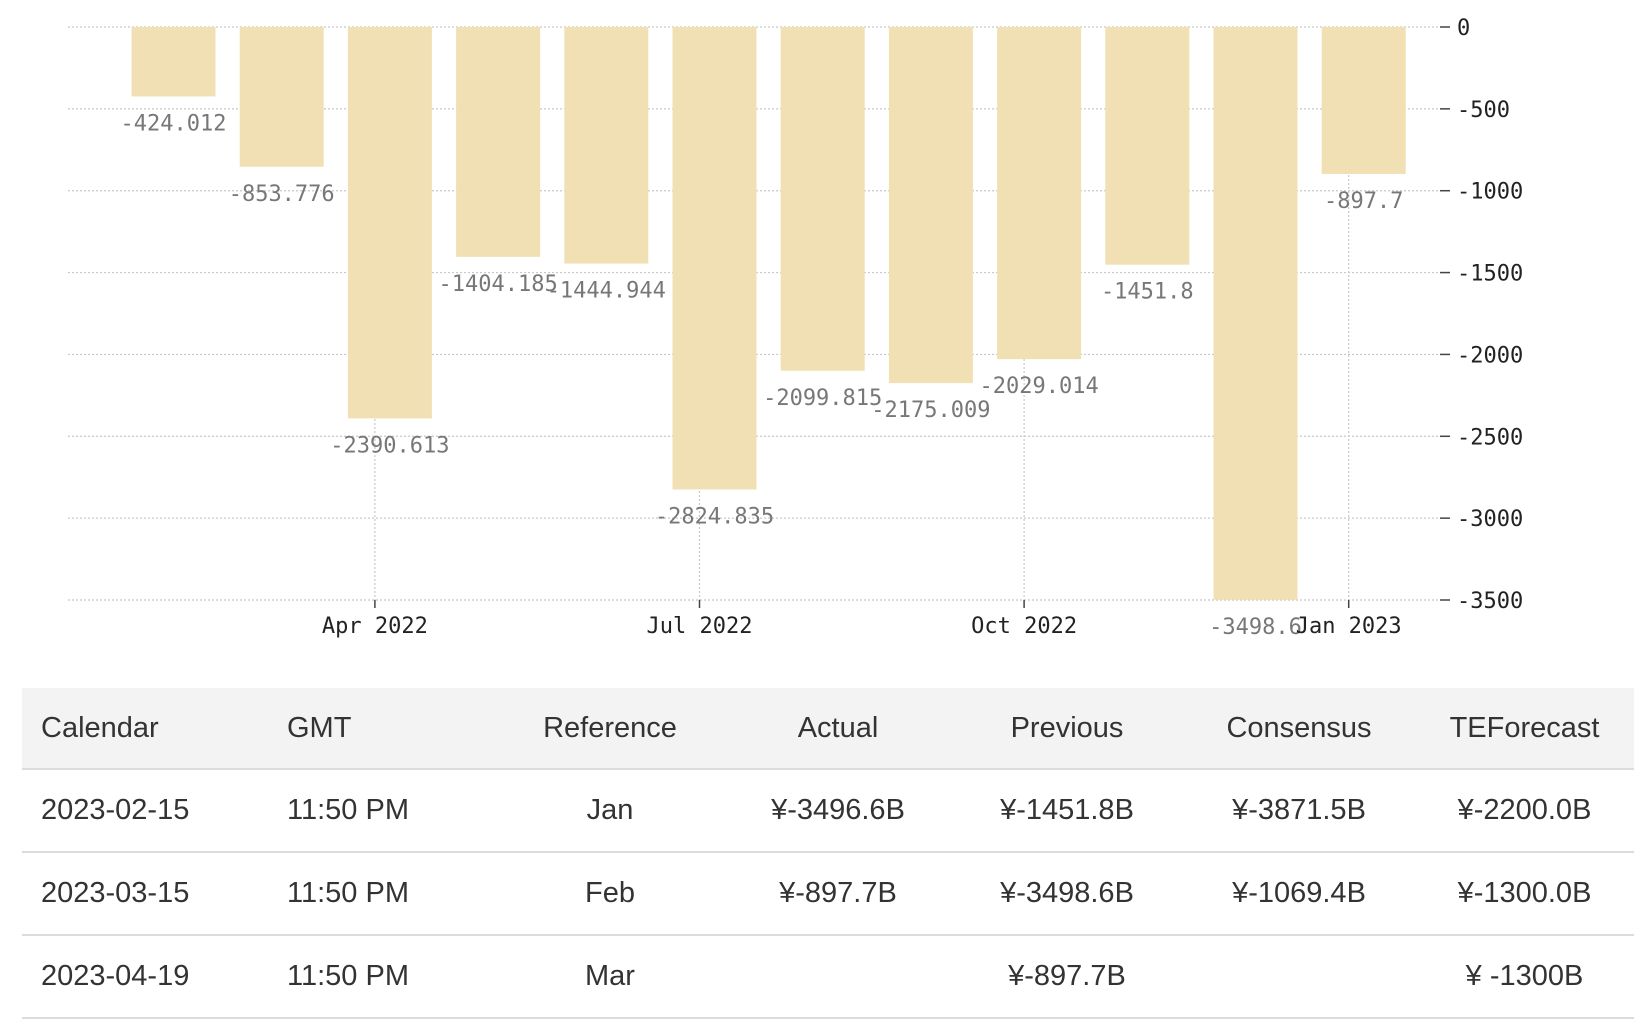  I want to click on data-label: -2029.014, so click(1038, 386).